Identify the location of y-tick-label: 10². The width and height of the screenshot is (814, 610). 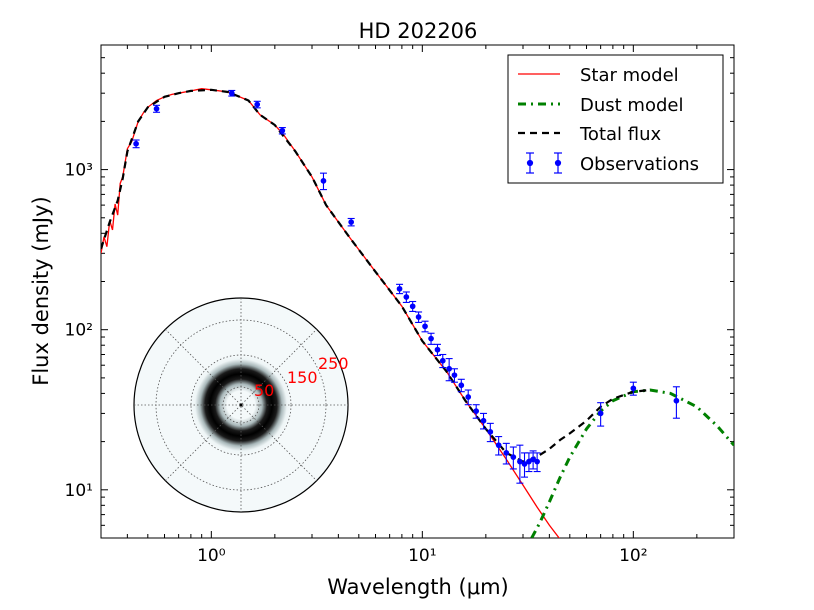
(79, 331).